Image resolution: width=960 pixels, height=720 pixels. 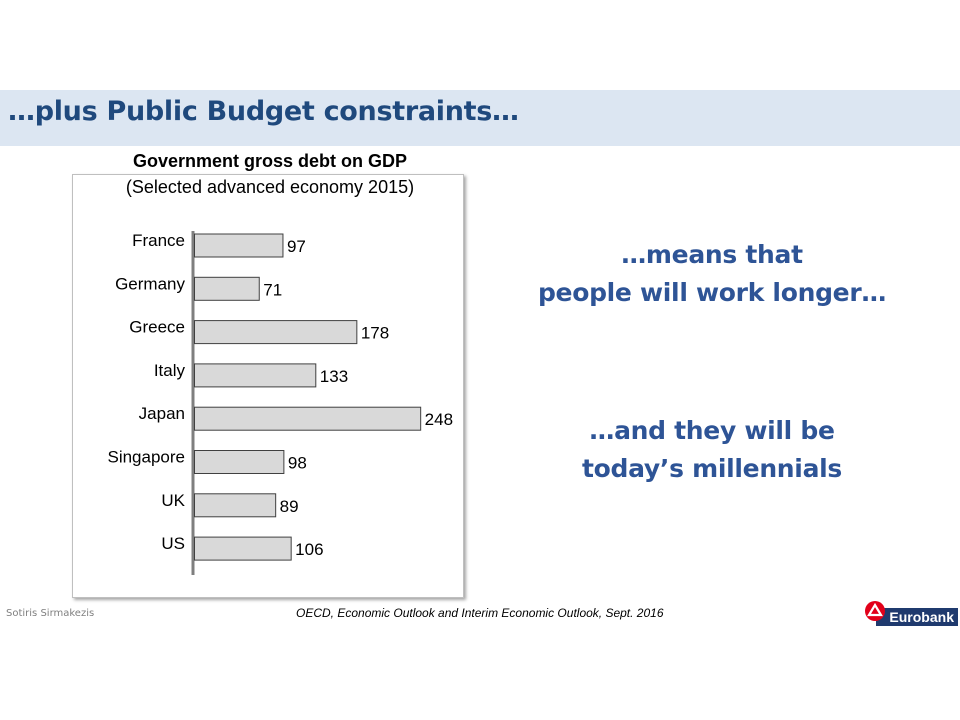 I want to click on eurobank-logo: Eurobank, so click(x=910, y=614).